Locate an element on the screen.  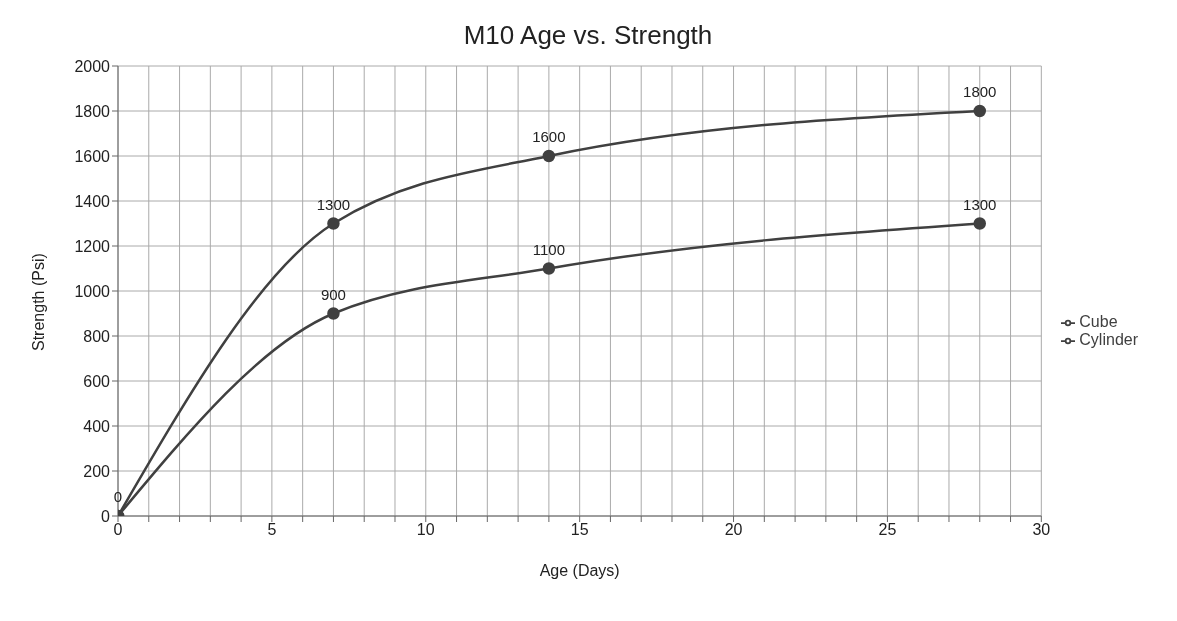
x-tick-label: 25 is located at coordinates (887, 530).